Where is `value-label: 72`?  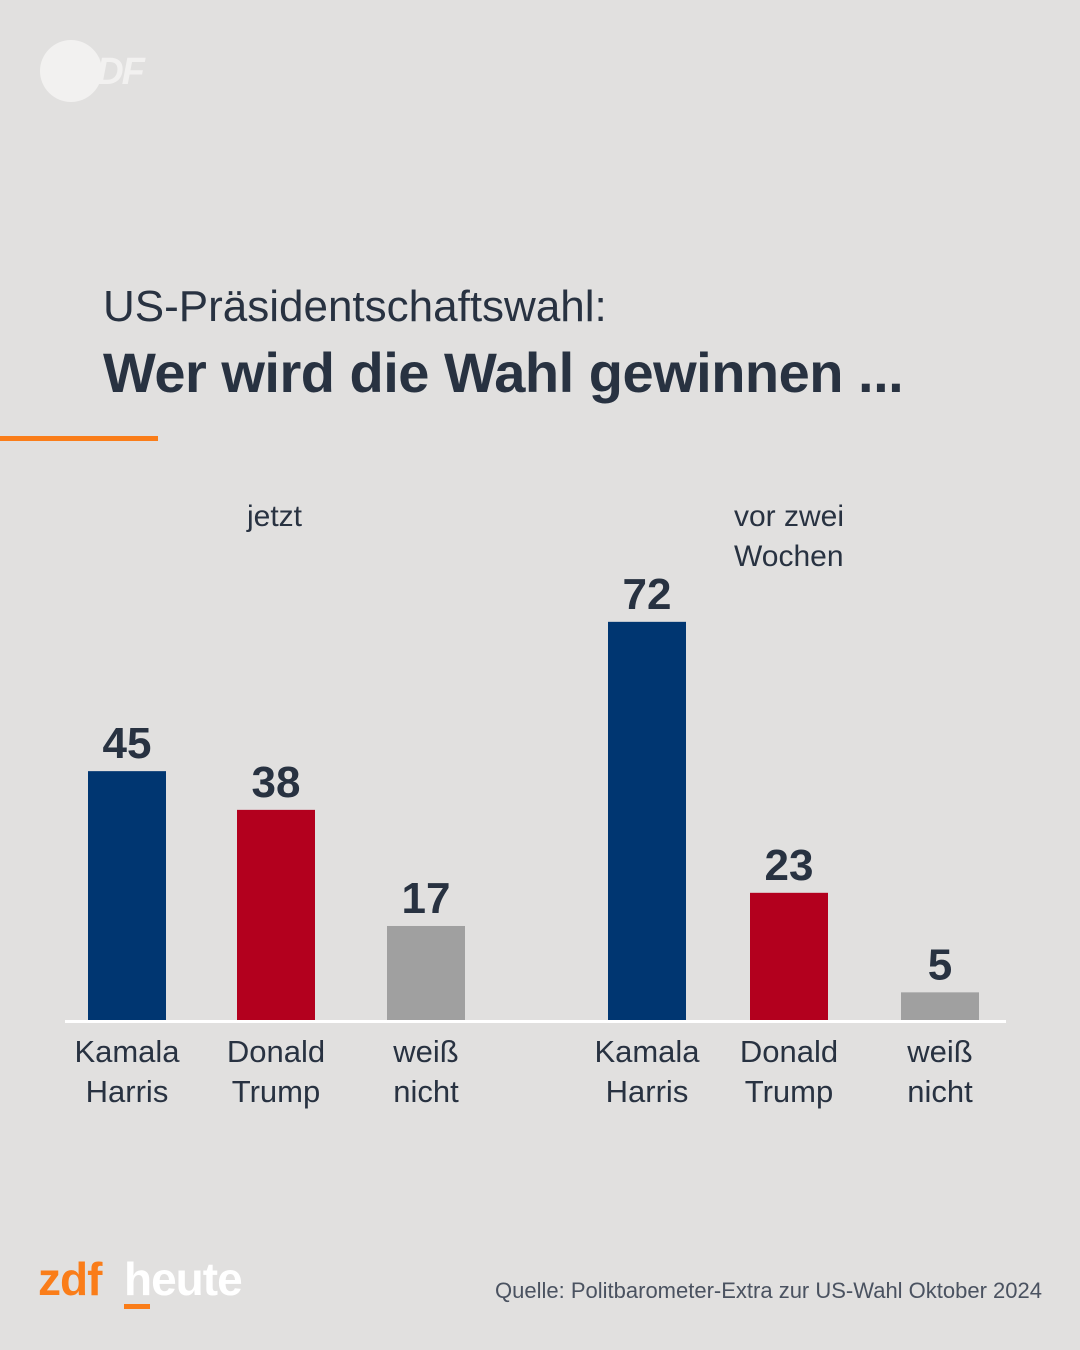
value-label: 72 is located at coordinates (647, 594).